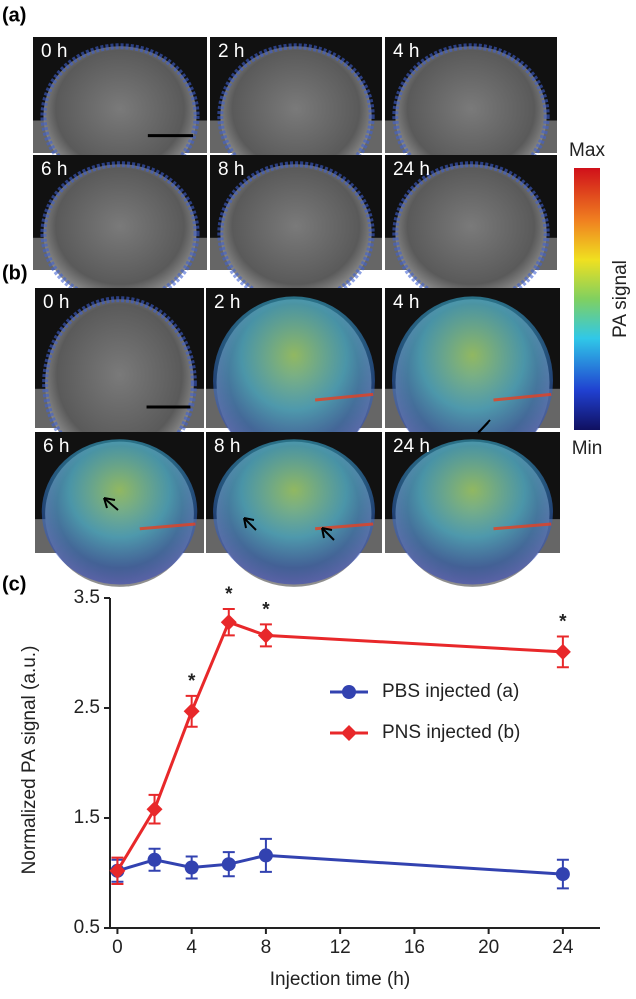 The width and height of the screenshot is (636, 999). I want to click on x-tick-label: 24, so click(563, 947).